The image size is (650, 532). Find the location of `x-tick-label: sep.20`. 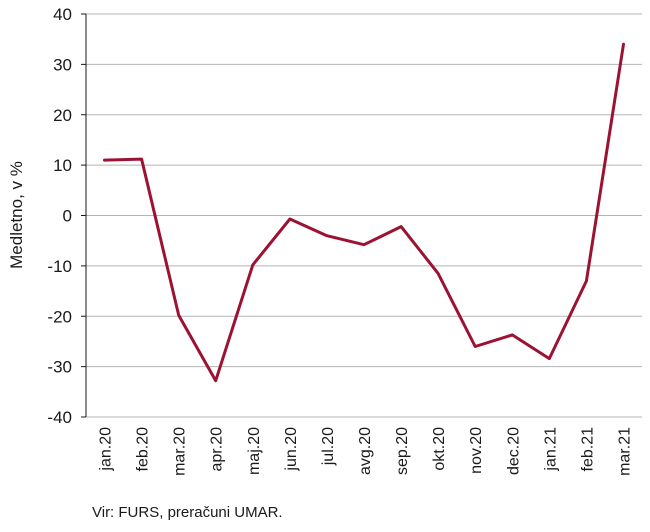

x-tick-label: sep.20 is located at coordinates (402, 451).